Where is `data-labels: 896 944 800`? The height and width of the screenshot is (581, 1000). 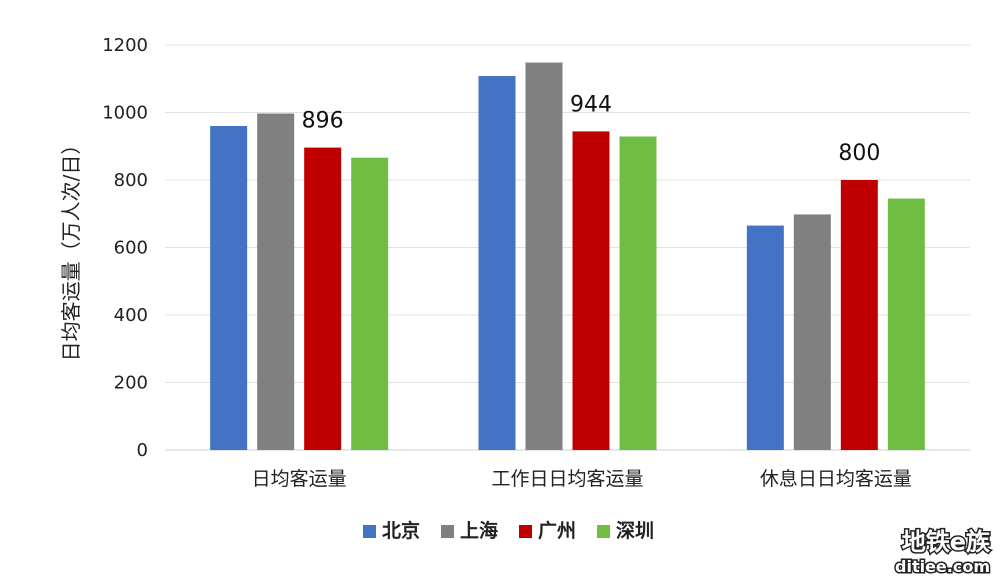 data-labels: 896 944 800 is located at coordinates (591, 129).